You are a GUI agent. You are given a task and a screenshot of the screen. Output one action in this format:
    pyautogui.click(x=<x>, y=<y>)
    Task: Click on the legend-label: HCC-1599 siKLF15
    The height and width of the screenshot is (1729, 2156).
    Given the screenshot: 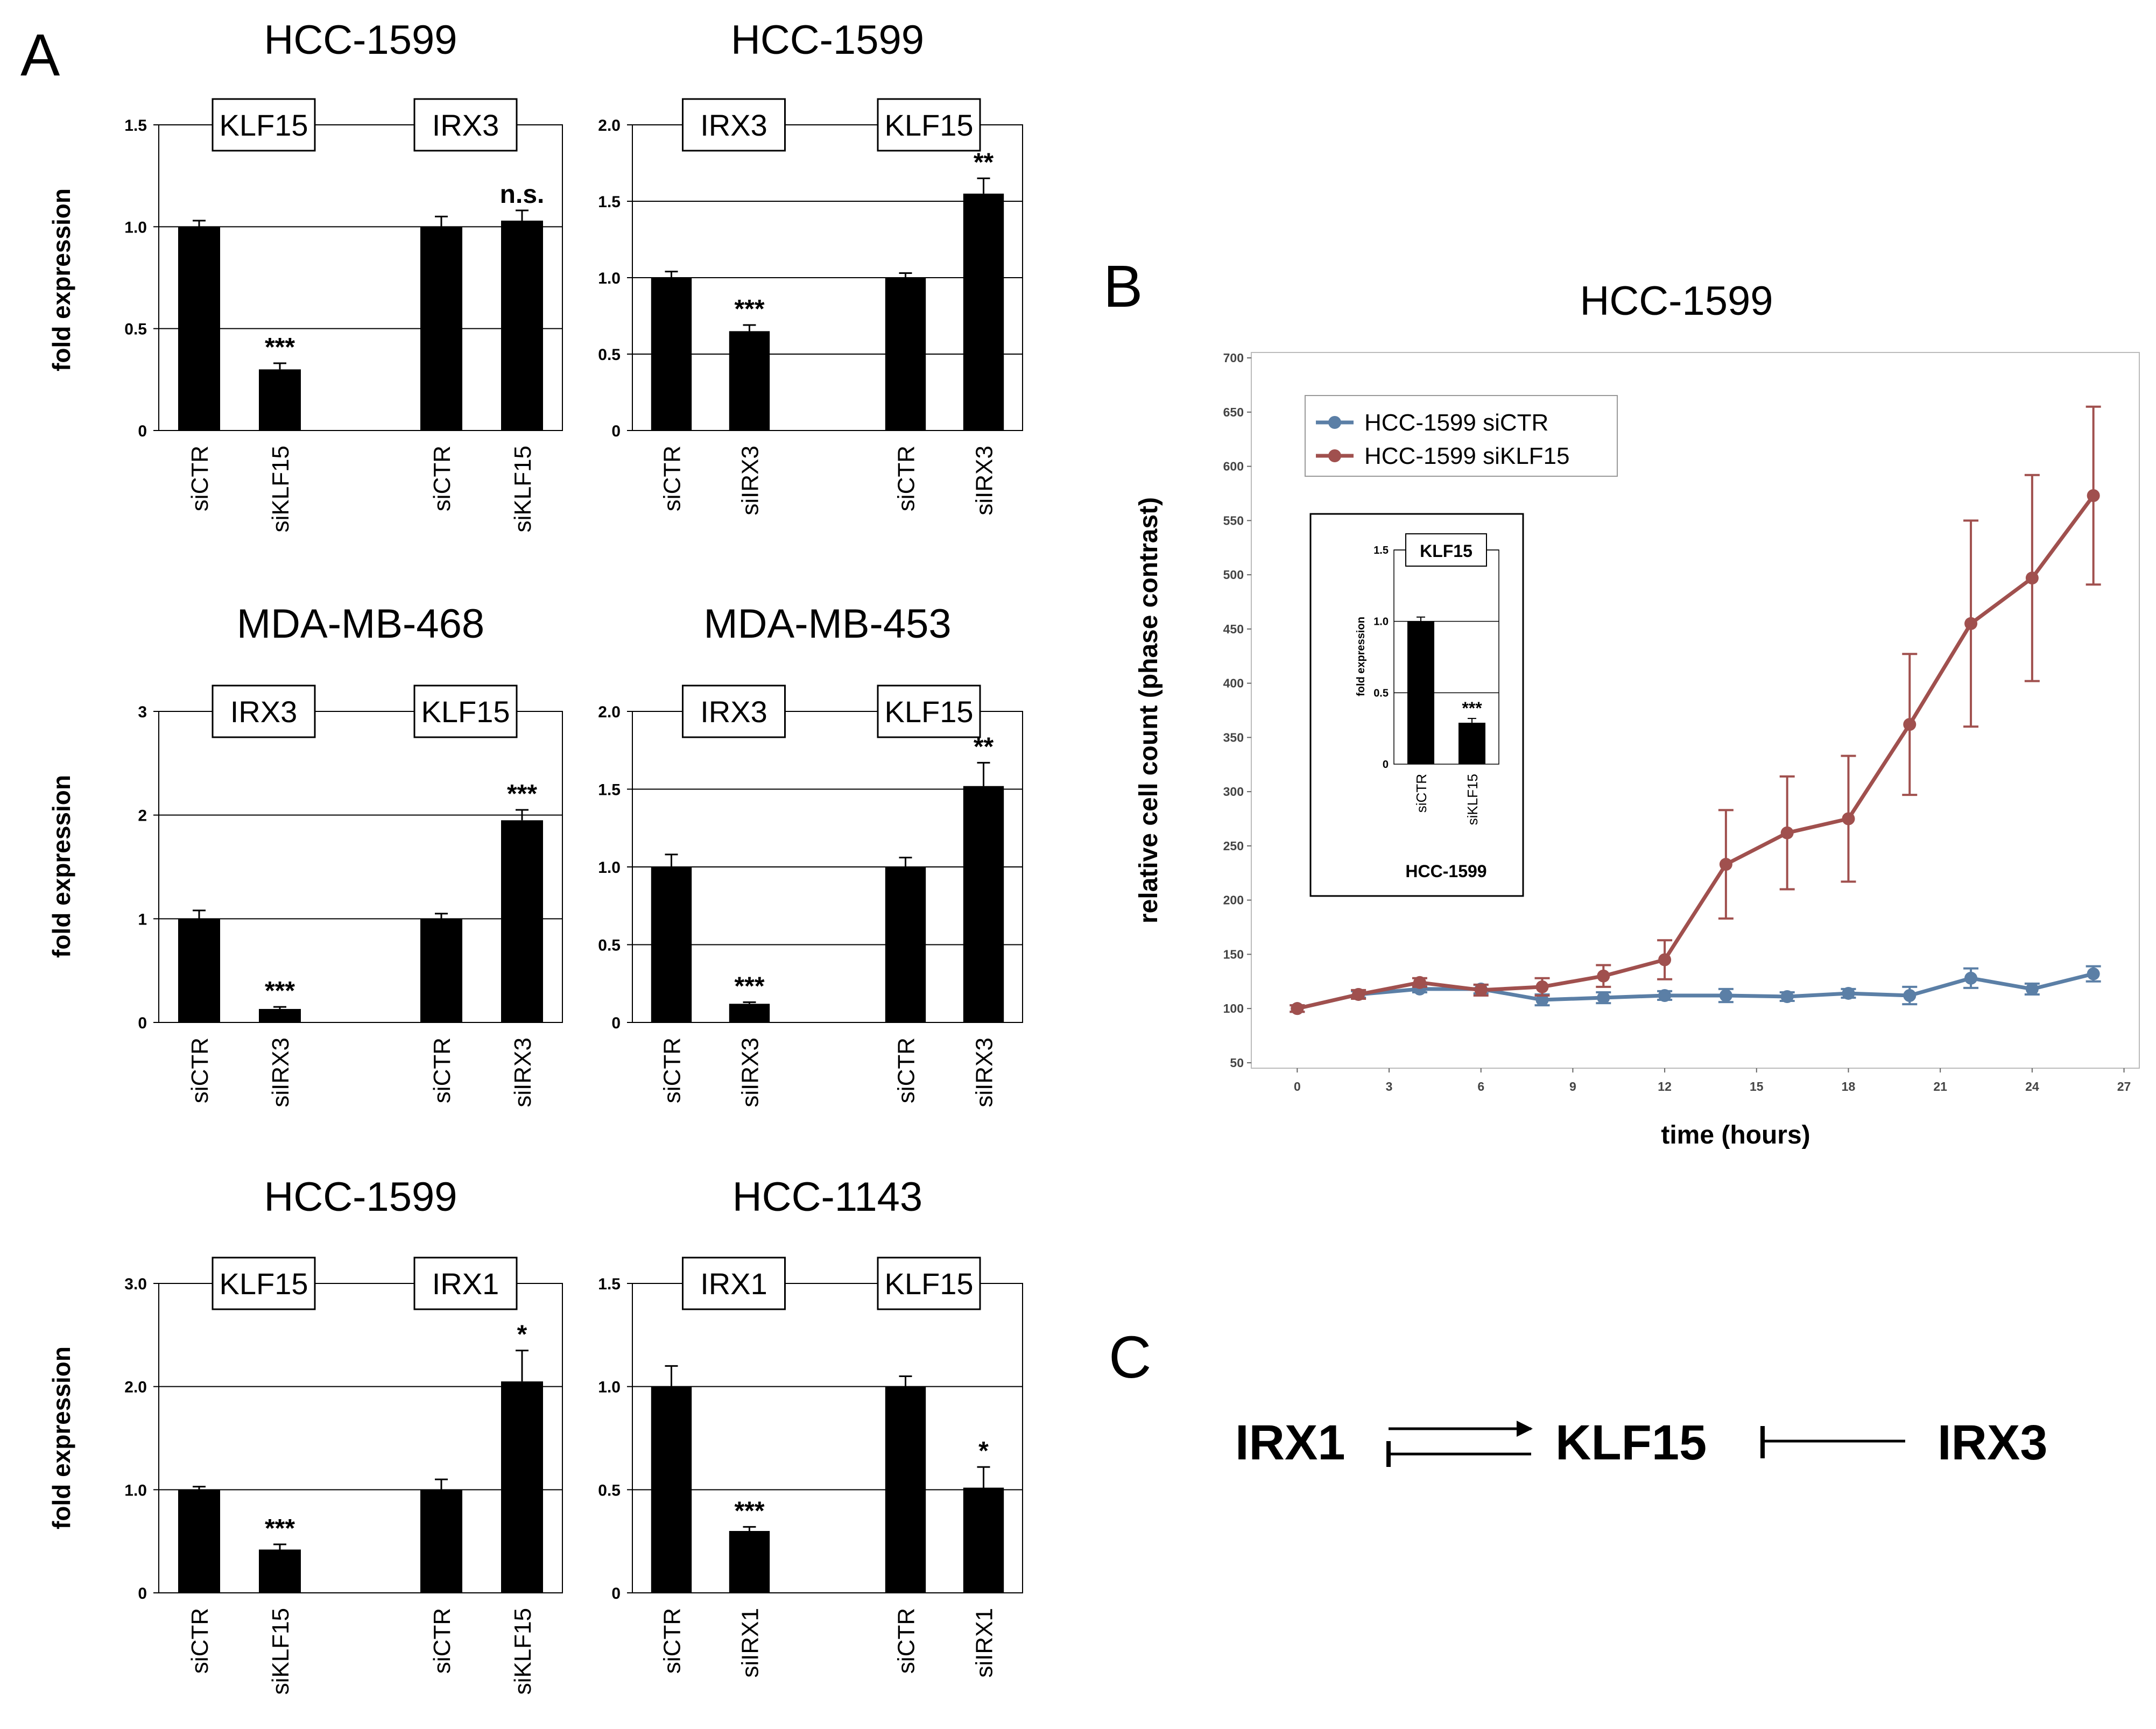 What is the action you would take?
    pyautogui.click(x=1467, y=456)
    